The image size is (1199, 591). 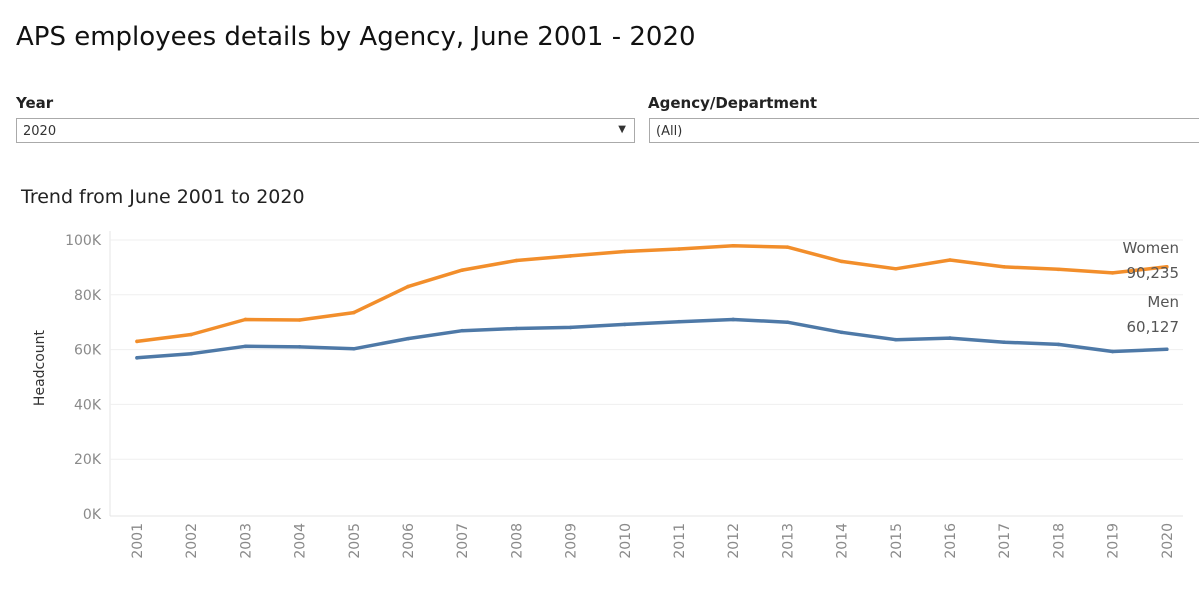 What do you see at coordinates (246, 541) in the screenshot?
I see `x-tick-label: 2003` at bounding box center [246, 541].